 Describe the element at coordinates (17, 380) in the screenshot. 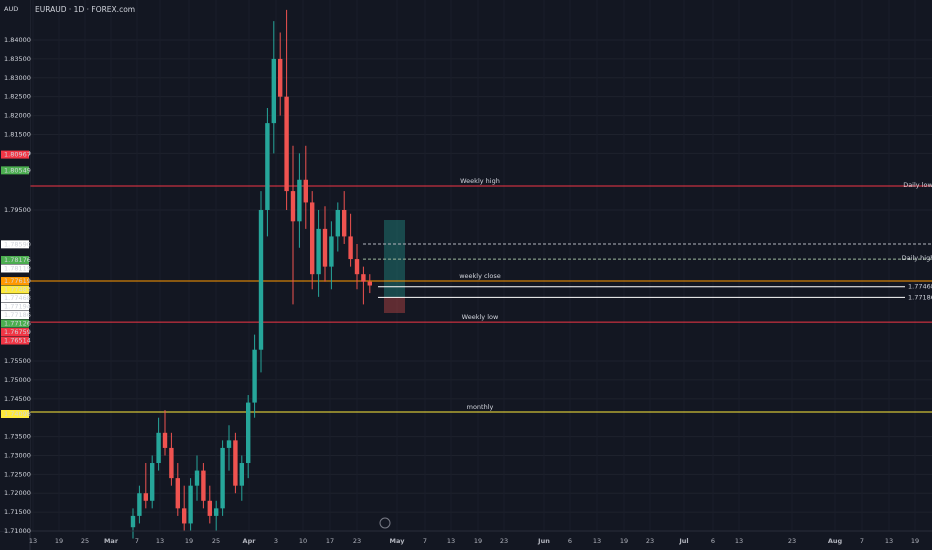

I see `y-tick-label: 1.75000` at that location.